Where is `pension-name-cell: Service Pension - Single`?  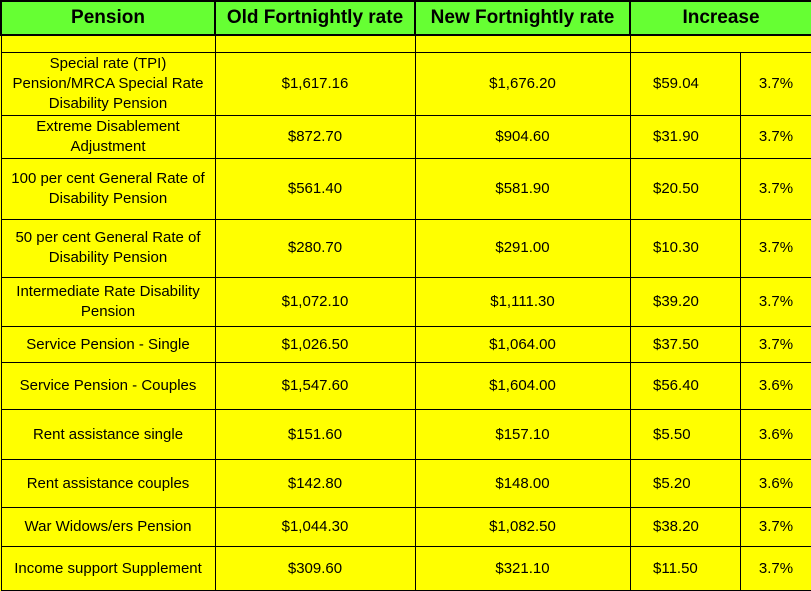
pension-name-cell: Service Pension - Single is located at coordinates (108, 344).